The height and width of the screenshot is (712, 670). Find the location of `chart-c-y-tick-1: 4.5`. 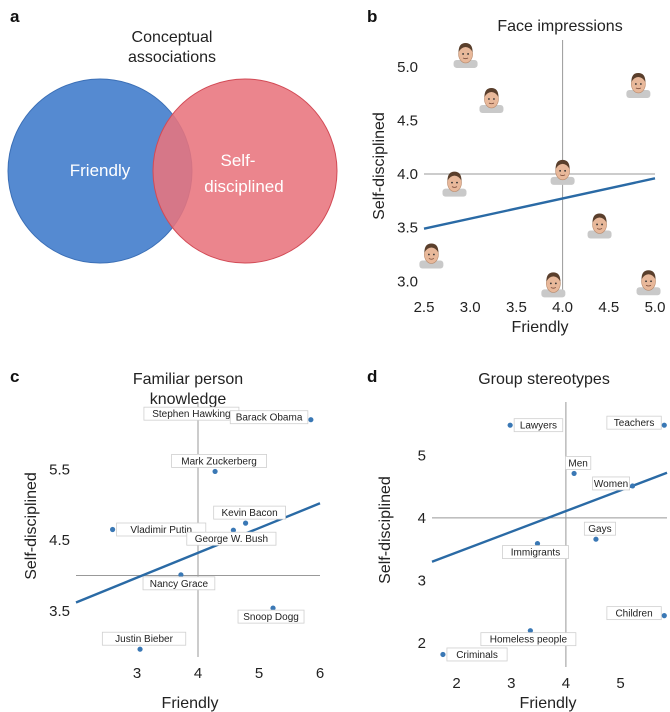

chart-c-y-tick-1: 4.5 is located at coordinates (59, 540).